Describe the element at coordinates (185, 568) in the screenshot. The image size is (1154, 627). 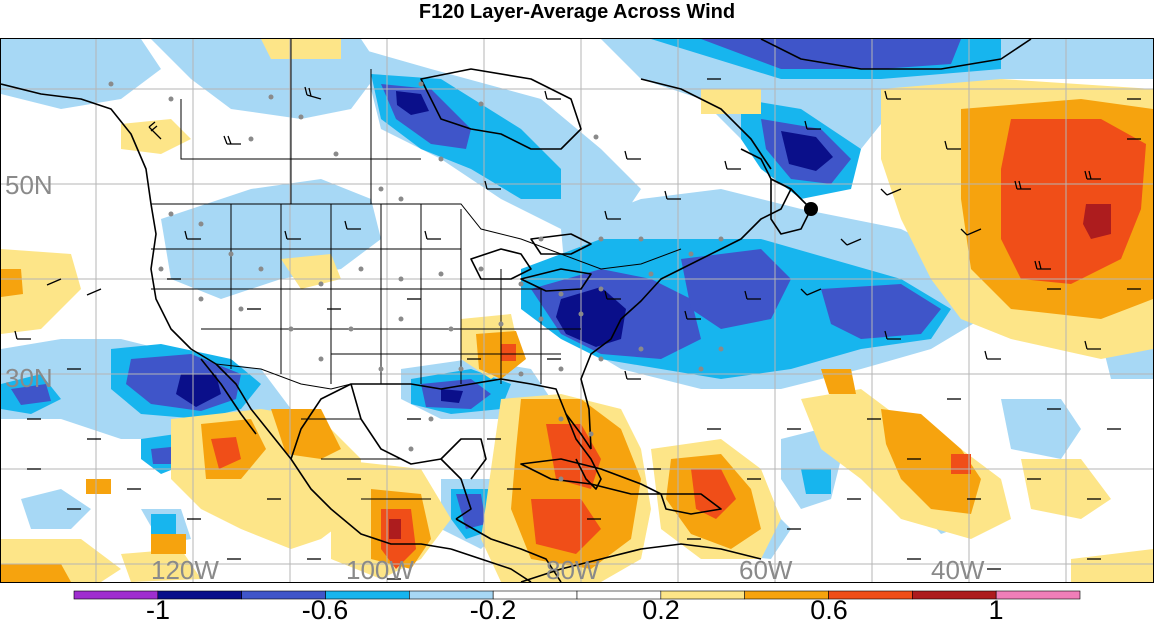
I see `lon-label-120w: 120W` at that location.